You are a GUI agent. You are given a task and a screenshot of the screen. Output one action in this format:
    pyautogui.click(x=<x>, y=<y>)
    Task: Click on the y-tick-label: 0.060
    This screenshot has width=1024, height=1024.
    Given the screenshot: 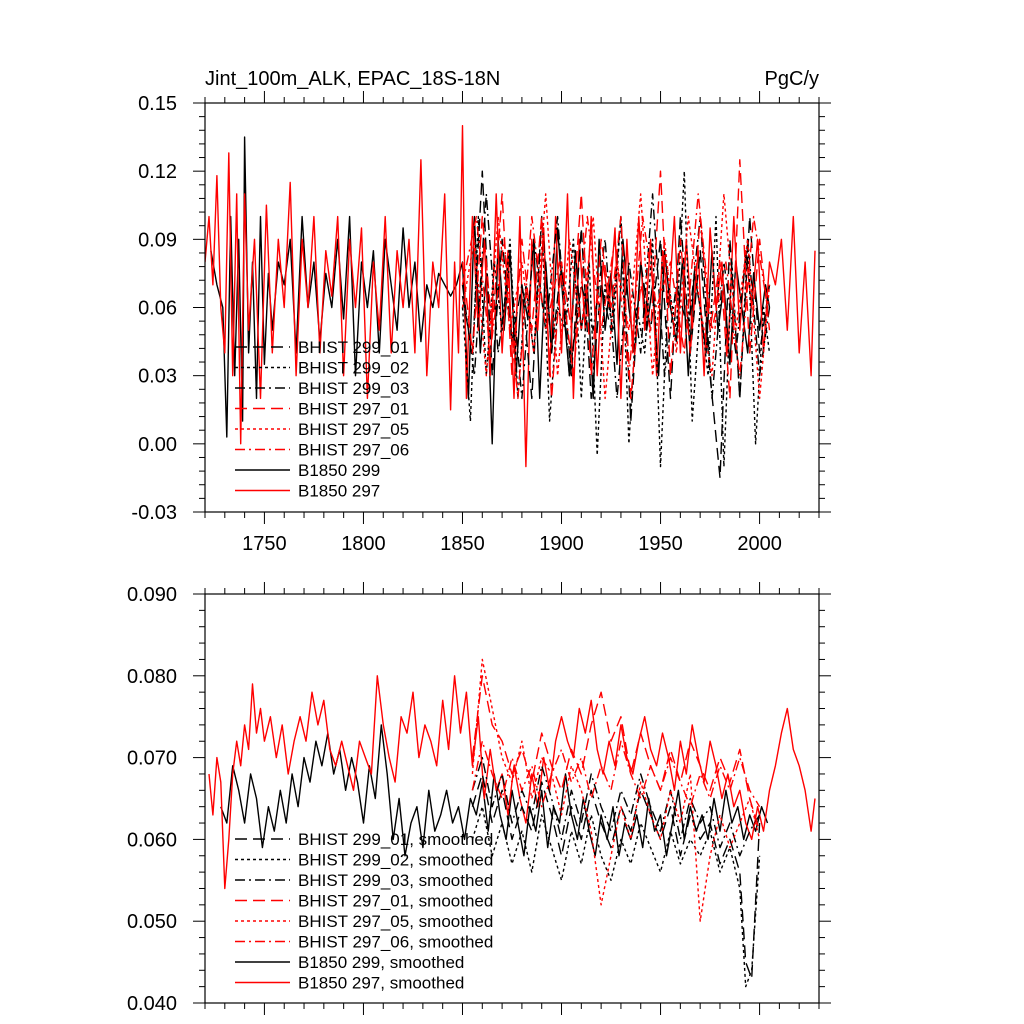 What is the action you would take?
    pyautogui.click(x=152, y=840)
    